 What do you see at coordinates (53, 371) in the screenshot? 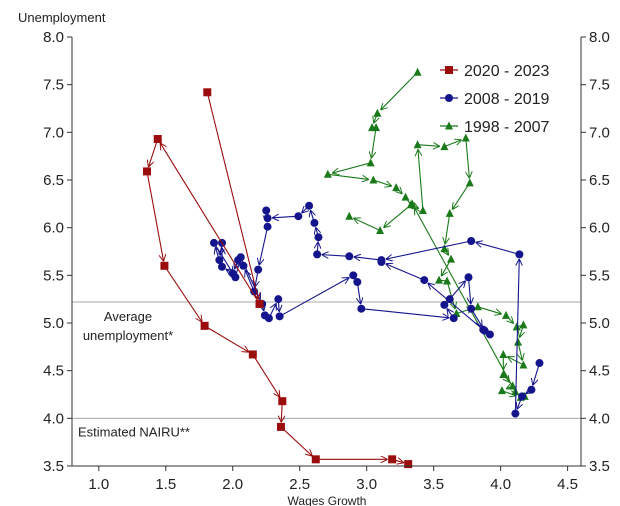
I see `y-tick-label-left: 4.5` at bounding box center [53, 371].